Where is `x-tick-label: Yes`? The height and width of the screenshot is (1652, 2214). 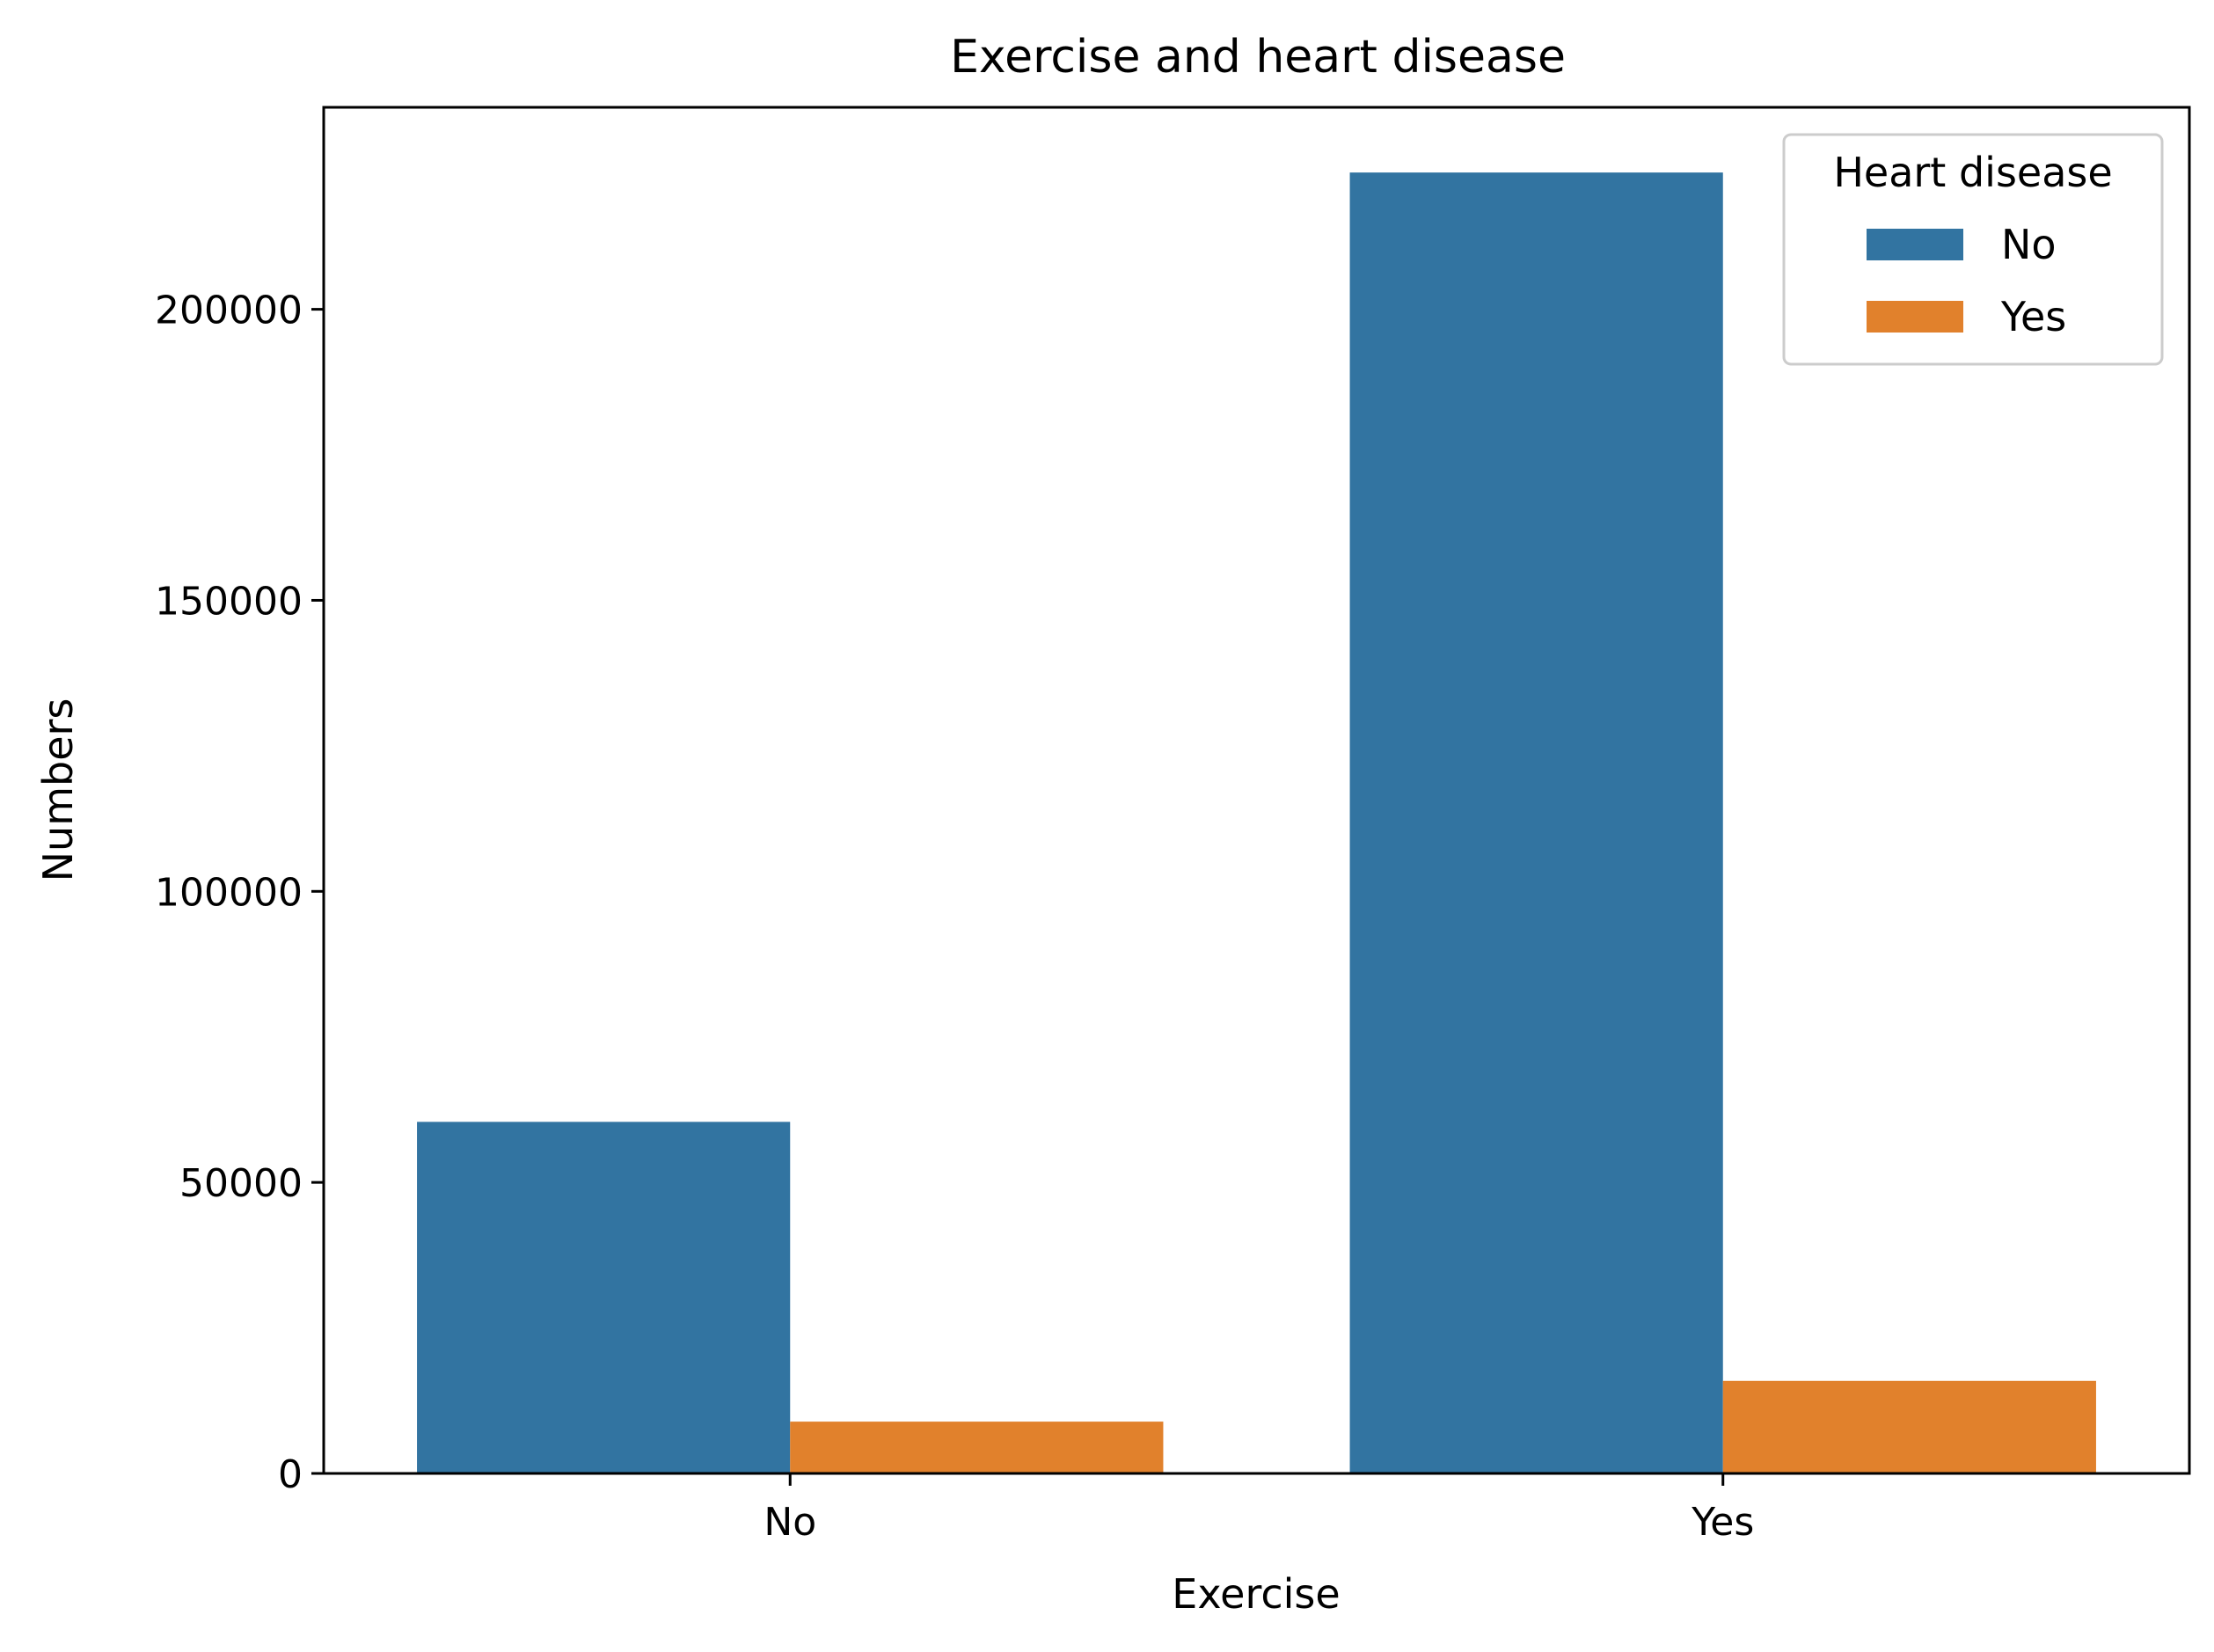
x-tick-label: Yes is located at coordinates (1722, 1522).